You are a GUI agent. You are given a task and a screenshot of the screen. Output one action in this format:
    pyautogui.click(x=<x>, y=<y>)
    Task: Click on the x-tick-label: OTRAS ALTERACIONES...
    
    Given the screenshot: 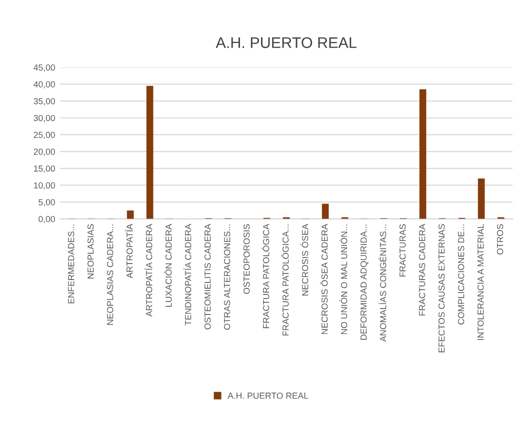 What is the action you would take?
    pyautogui.click(x=227, y=277)
    